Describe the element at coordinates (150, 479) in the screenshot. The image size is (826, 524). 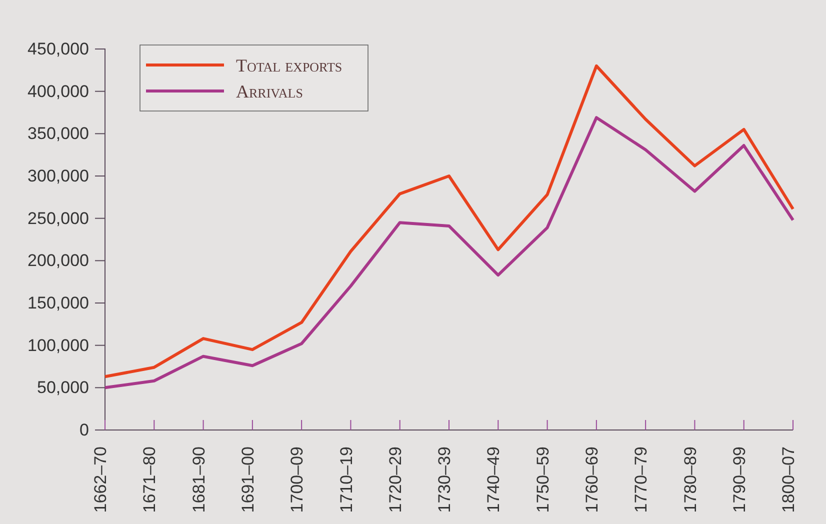
I see `x-tick-label: 1671–80` at that location.